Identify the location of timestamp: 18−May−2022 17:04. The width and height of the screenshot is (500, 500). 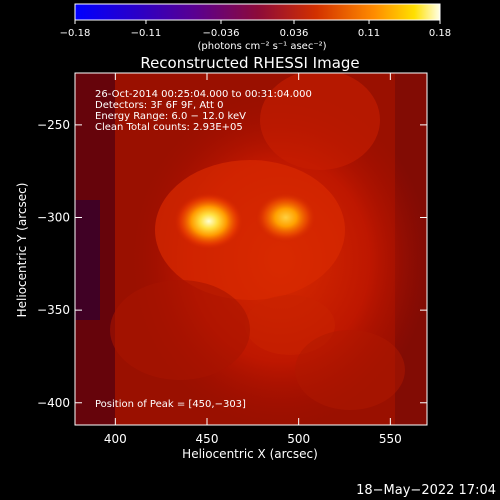
(426, 490).